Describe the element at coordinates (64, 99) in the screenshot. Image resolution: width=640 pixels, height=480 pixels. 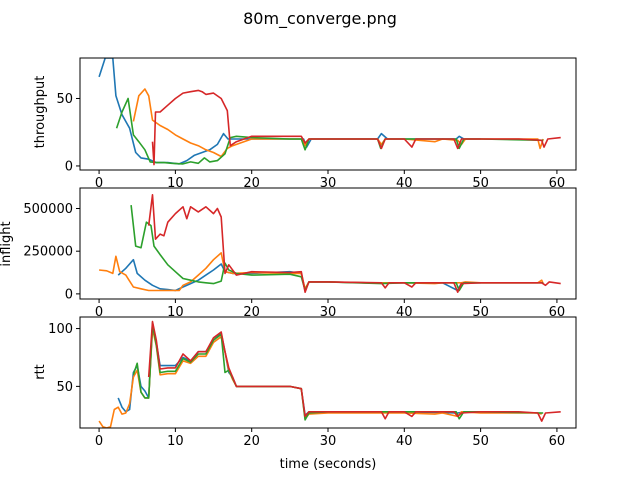
I see `throughput-y-tick-label: 50` at that location.